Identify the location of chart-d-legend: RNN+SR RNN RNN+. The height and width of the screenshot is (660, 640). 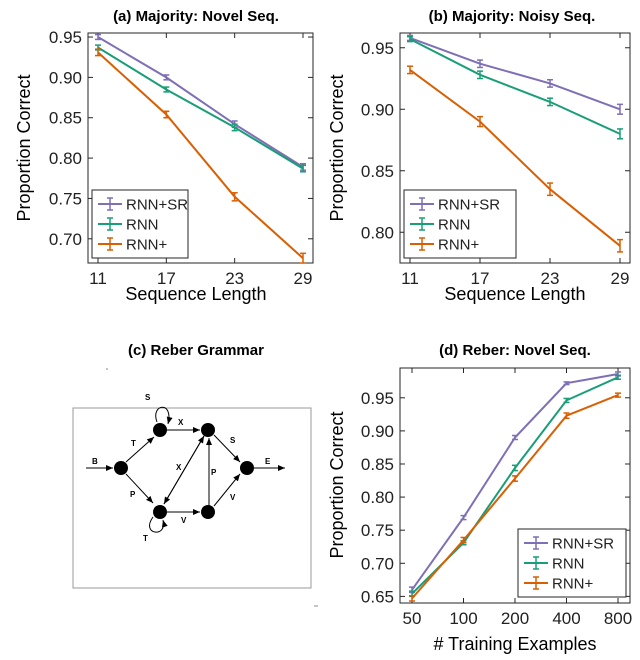
(572, 563).